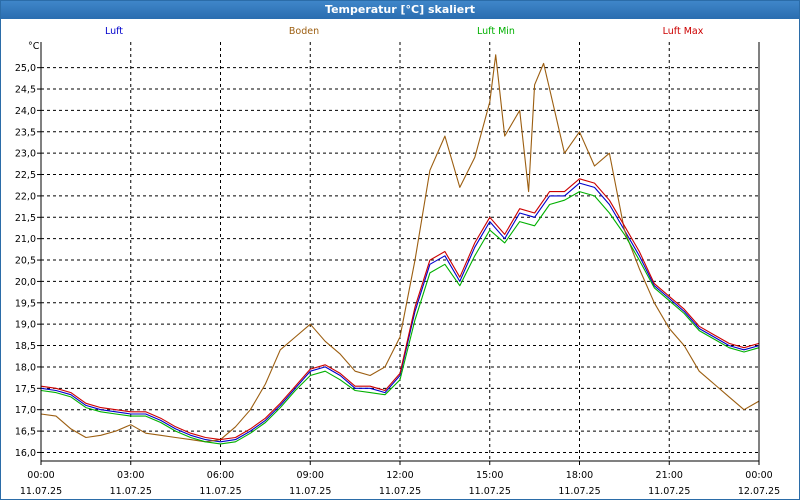 The width and height of the screenshot is (800, 501). I want to click on y-tick-label: 16,5, so click(25, 432).